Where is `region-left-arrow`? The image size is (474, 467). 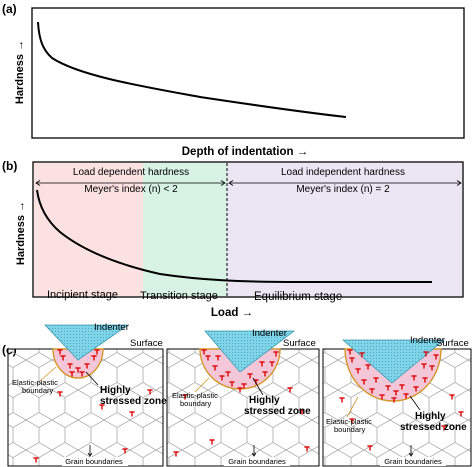
region-left-arrow is located at coordinates (130, 183).